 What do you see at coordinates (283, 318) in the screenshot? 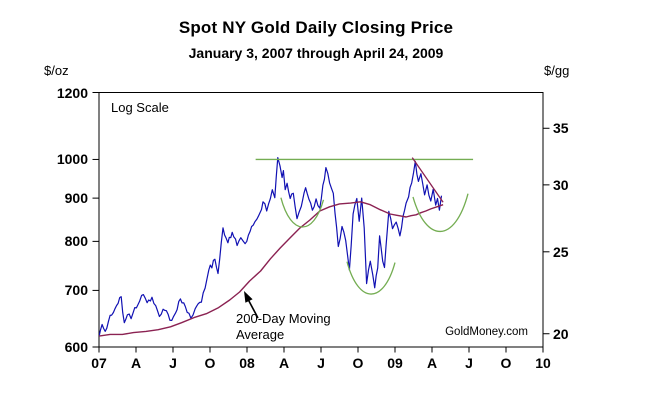
I see `moving-average-label-line1: 200-Day Moving` at bounding box center [283, 318].